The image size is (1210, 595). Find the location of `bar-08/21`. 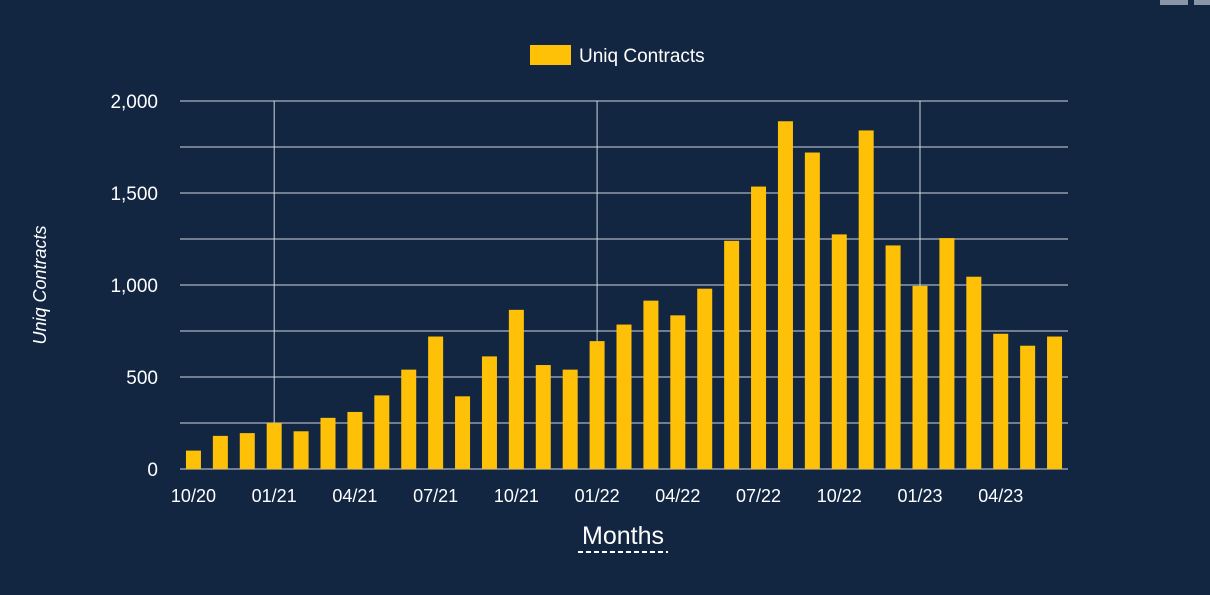

bar-08/21 is located at coordinates (463, 432).